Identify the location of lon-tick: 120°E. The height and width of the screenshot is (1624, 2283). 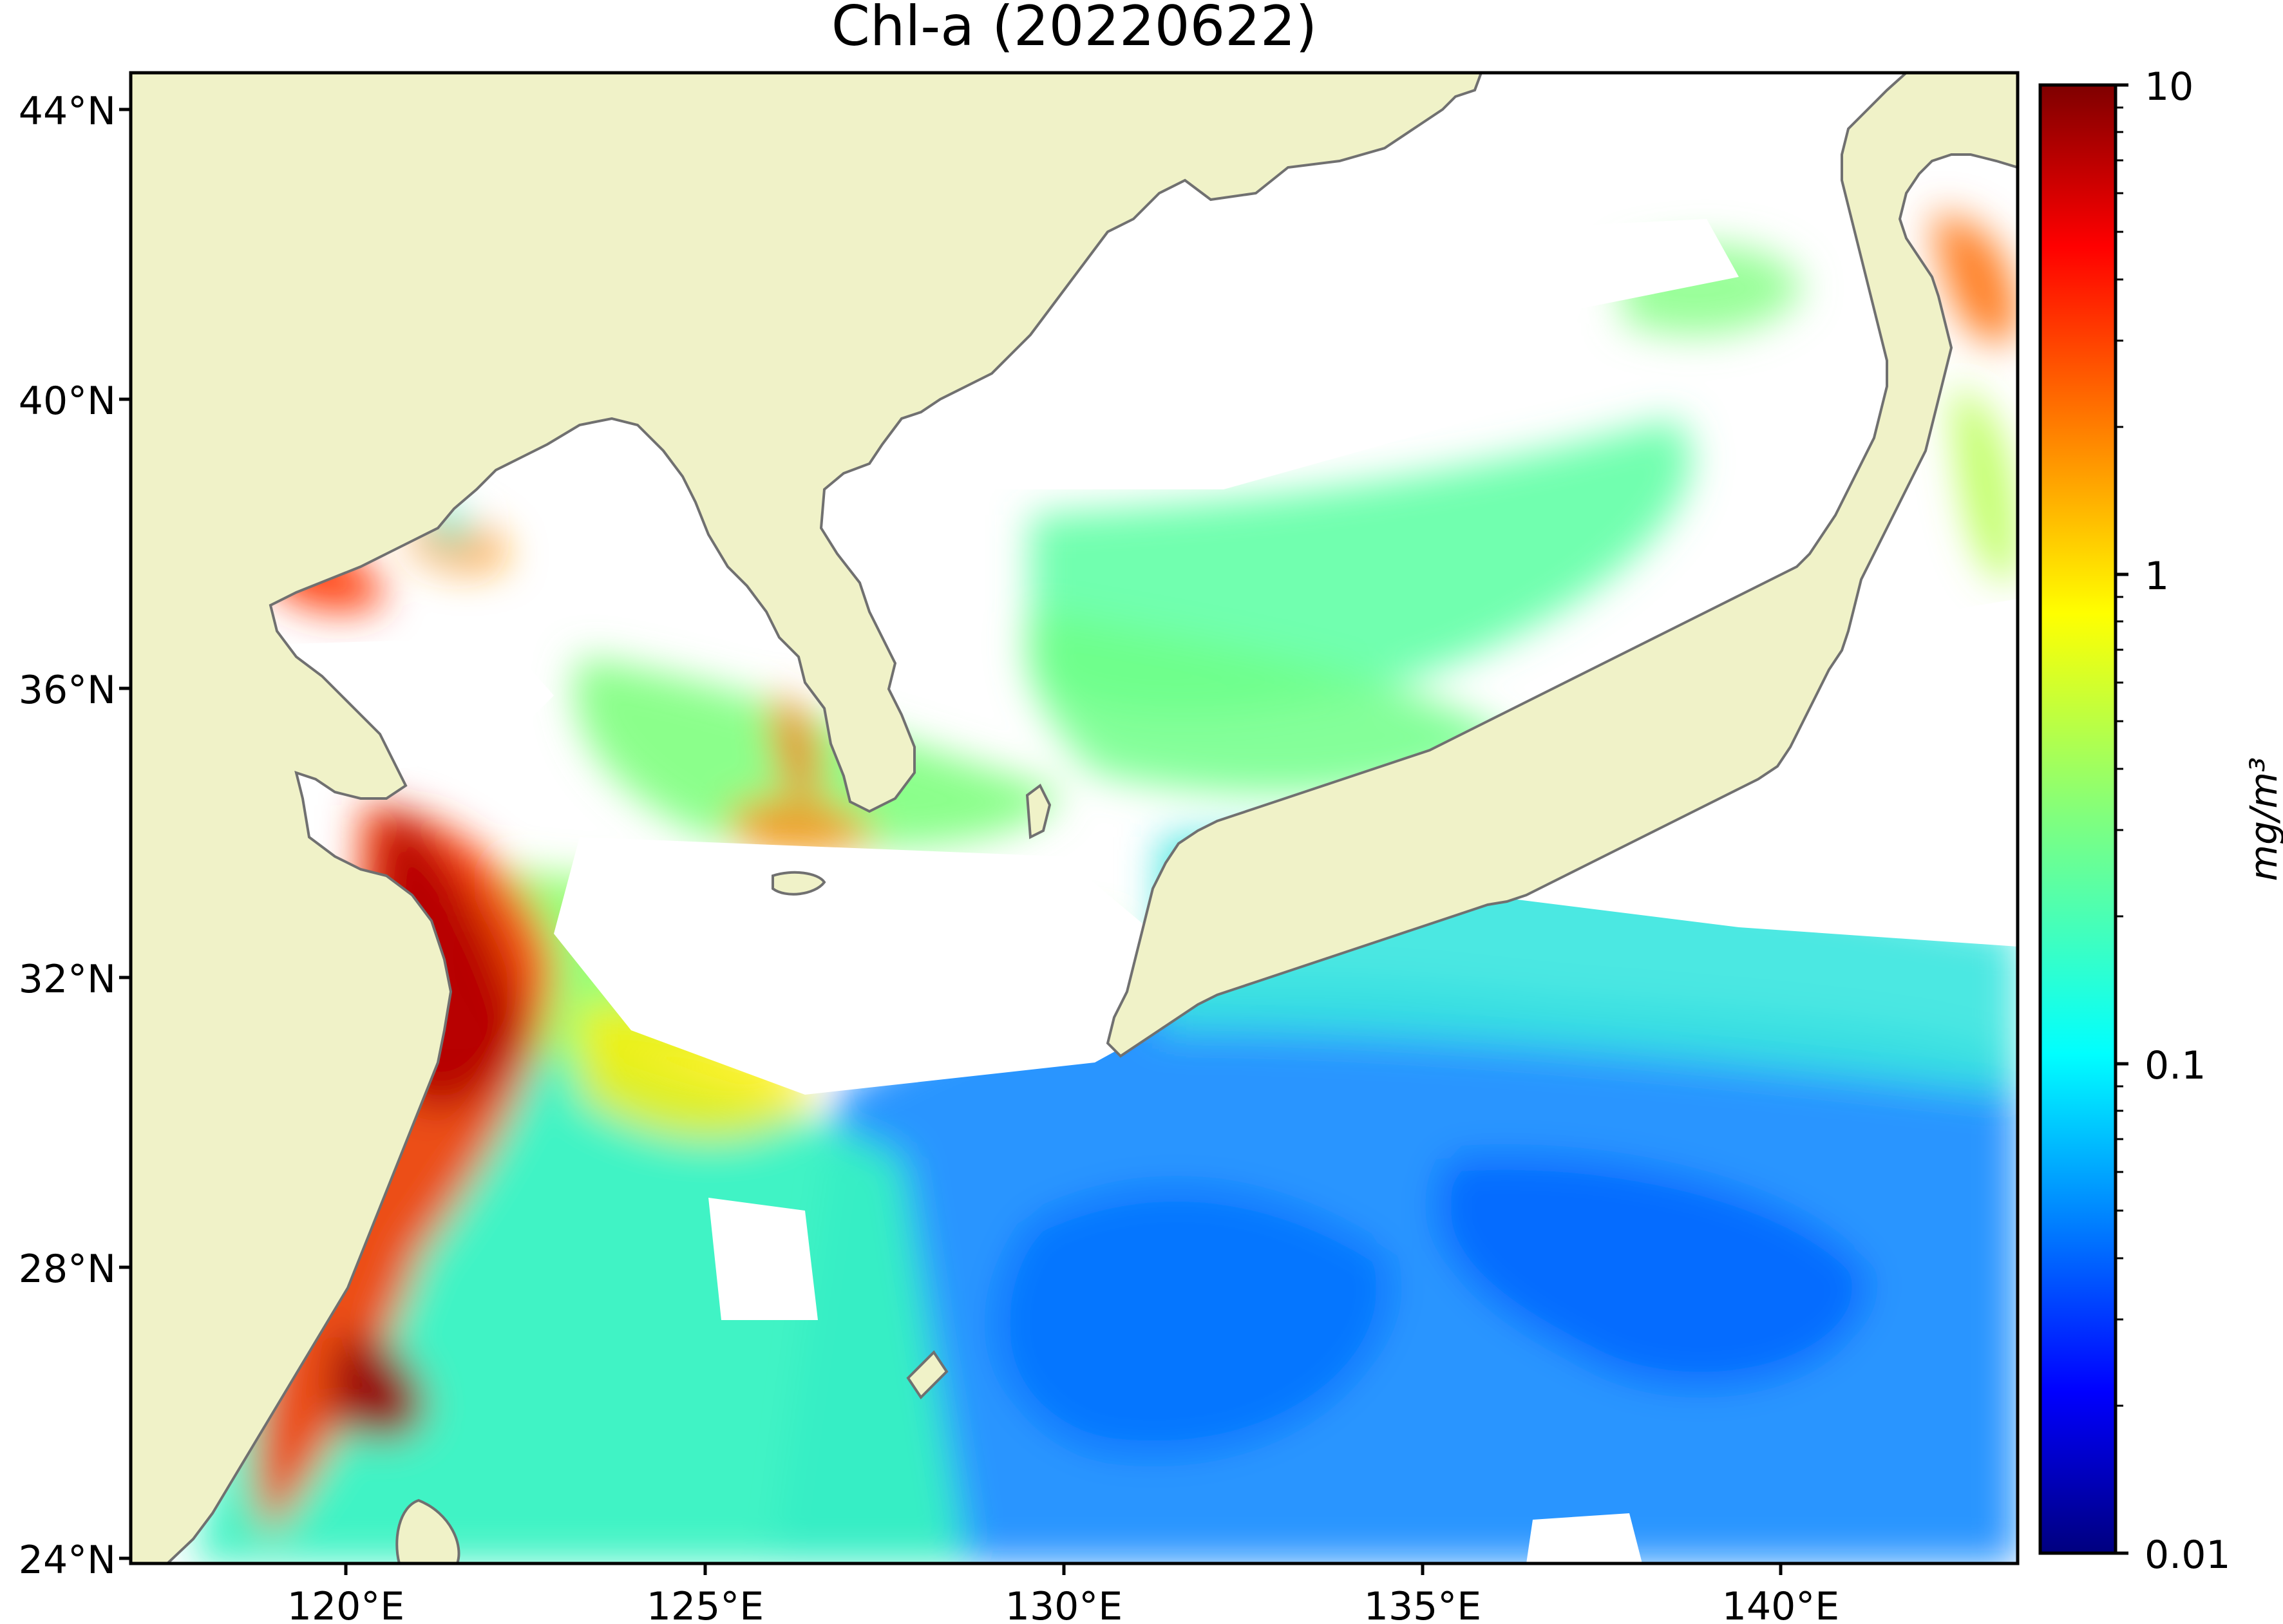
(345, 1593).